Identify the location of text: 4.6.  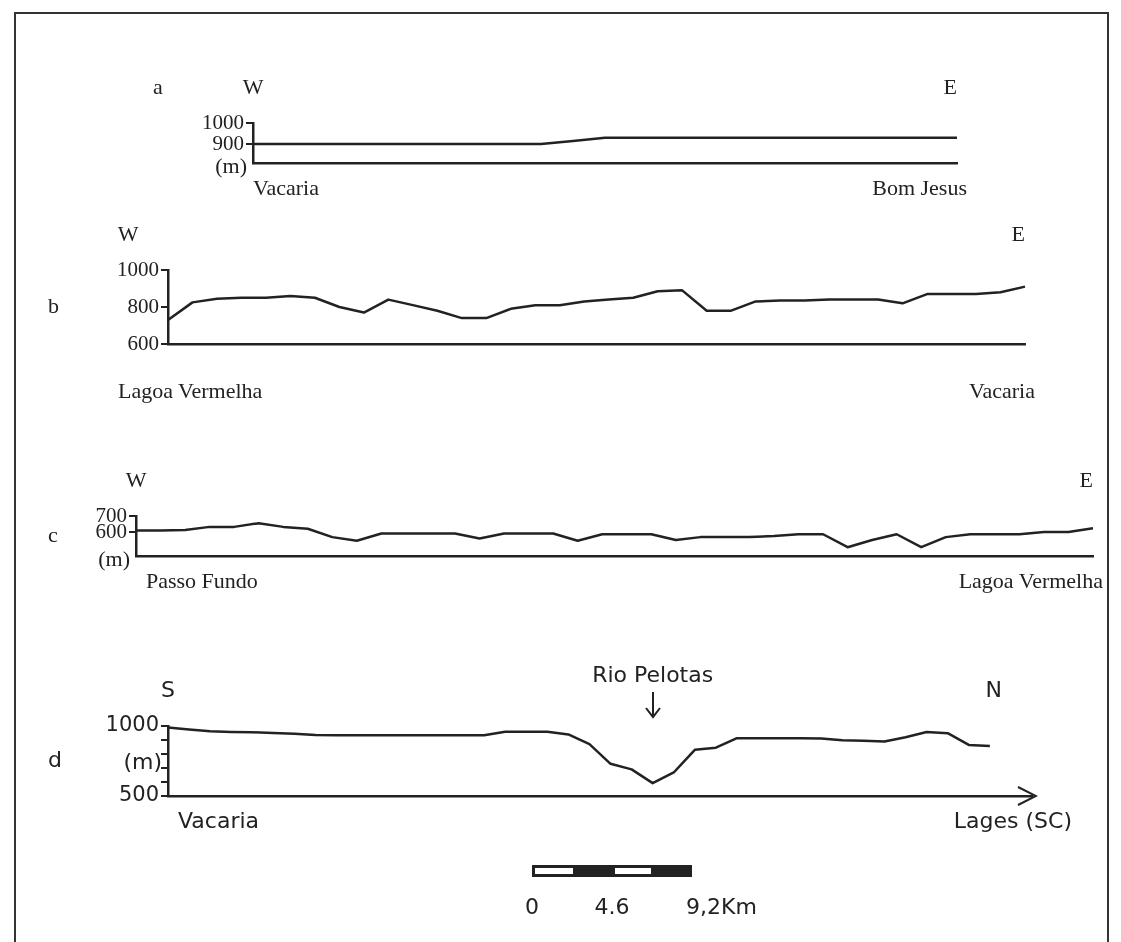
(612, 906).